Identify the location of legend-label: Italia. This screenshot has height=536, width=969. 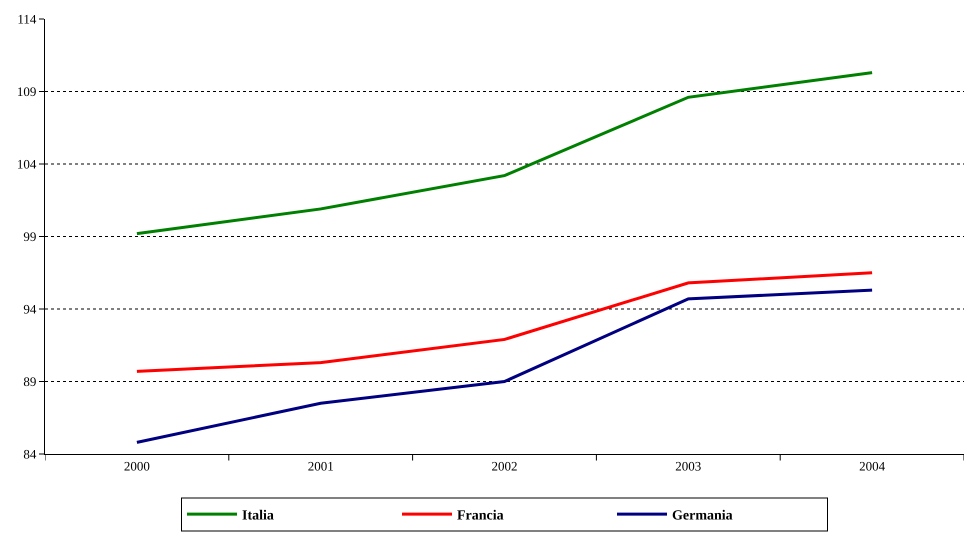
(258, 516).